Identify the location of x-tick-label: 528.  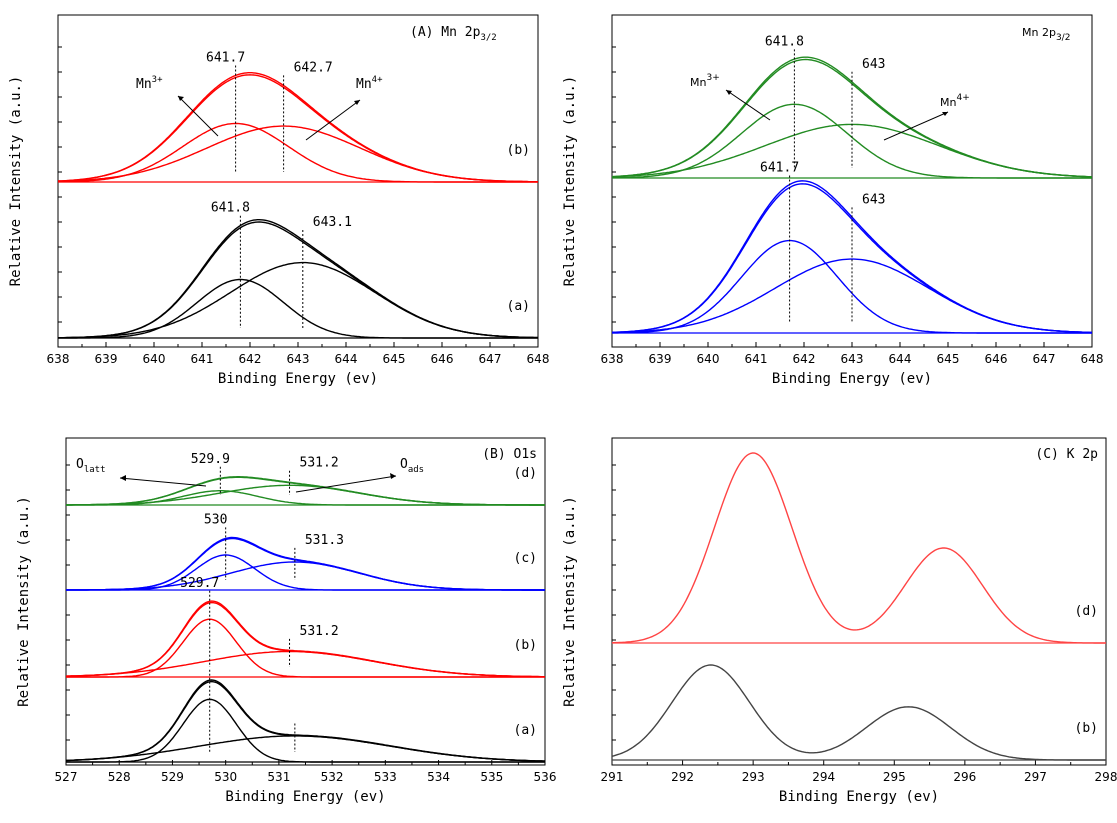
(119, 777).